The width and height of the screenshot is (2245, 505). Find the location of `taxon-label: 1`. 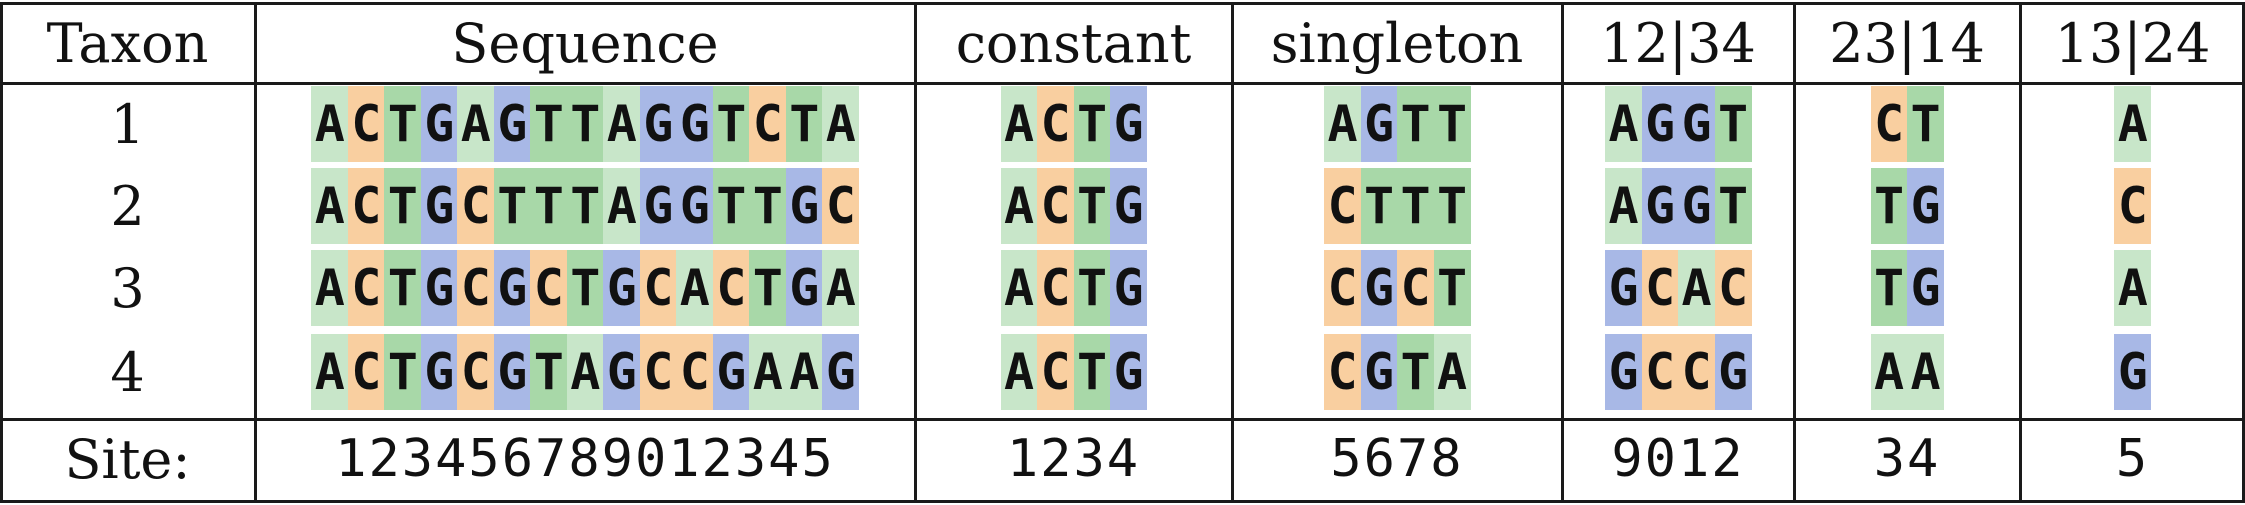

taxon-label: 1 is located at coordinates (127, 124).